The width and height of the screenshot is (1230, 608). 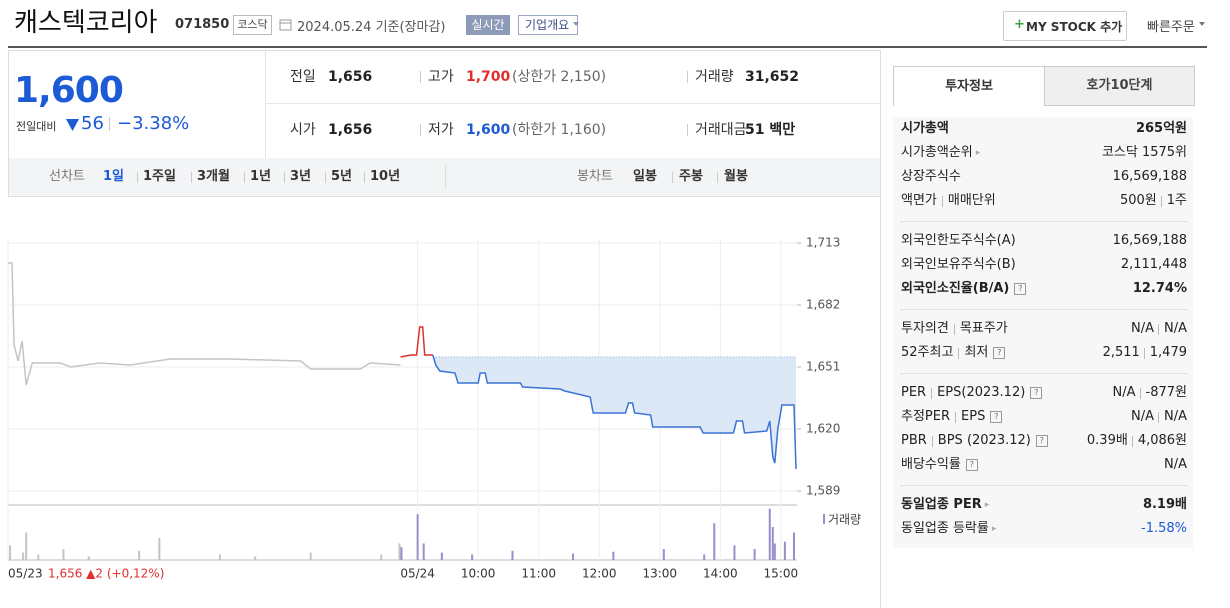 What do you see at coordinates (1119, 86) in the screenshot?
I see `info-tab: 호가10단계` at bounding box center [1119, 86].